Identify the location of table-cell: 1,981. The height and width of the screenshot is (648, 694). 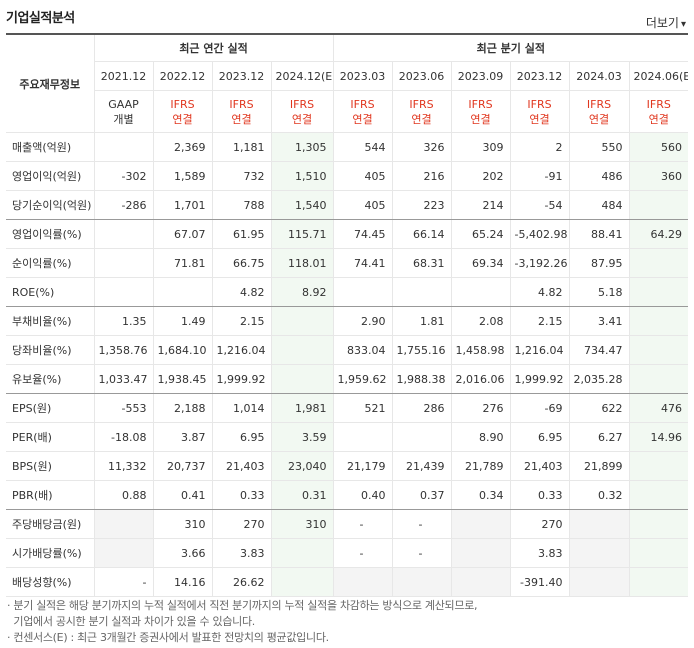
(302, 408).